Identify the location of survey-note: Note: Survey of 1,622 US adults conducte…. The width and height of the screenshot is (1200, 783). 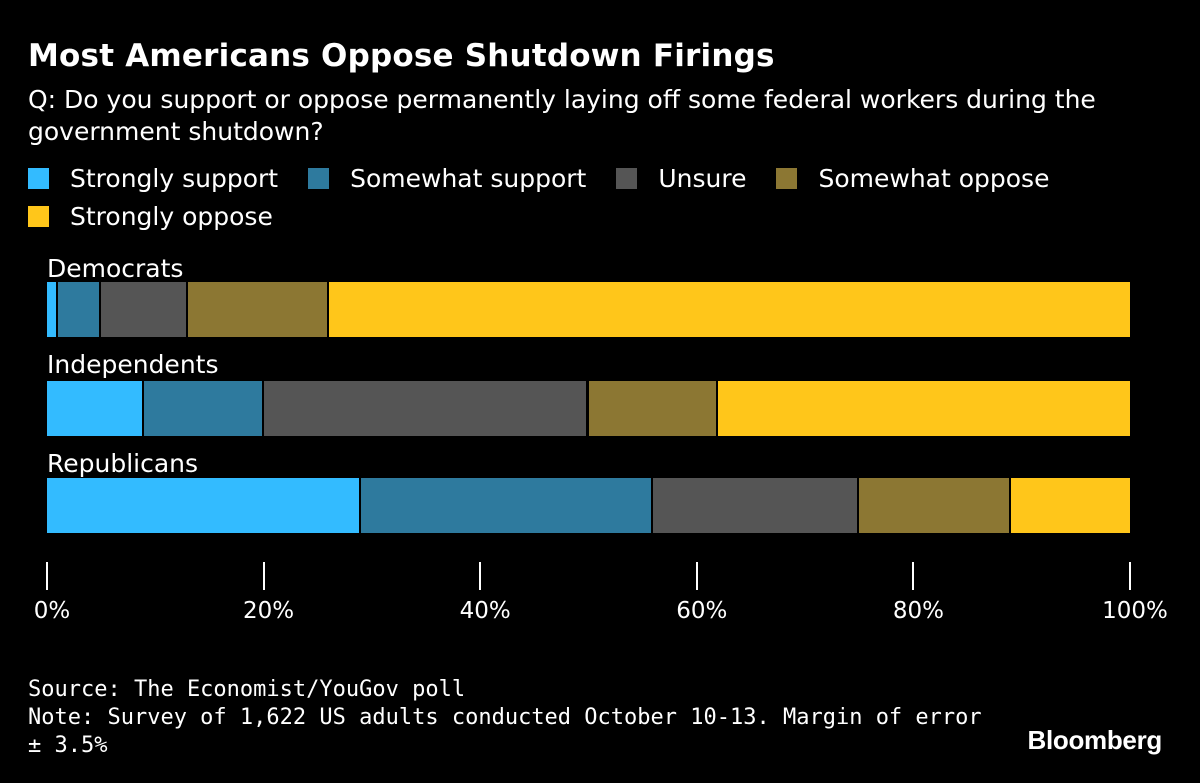
(505, 731).